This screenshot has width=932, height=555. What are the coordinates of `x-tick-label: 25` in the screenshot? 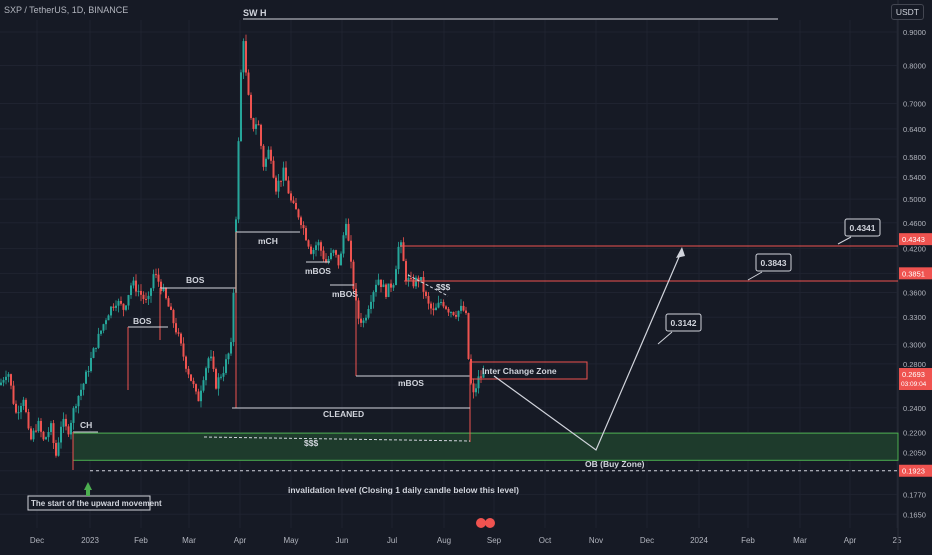 It's located at (897, 540).